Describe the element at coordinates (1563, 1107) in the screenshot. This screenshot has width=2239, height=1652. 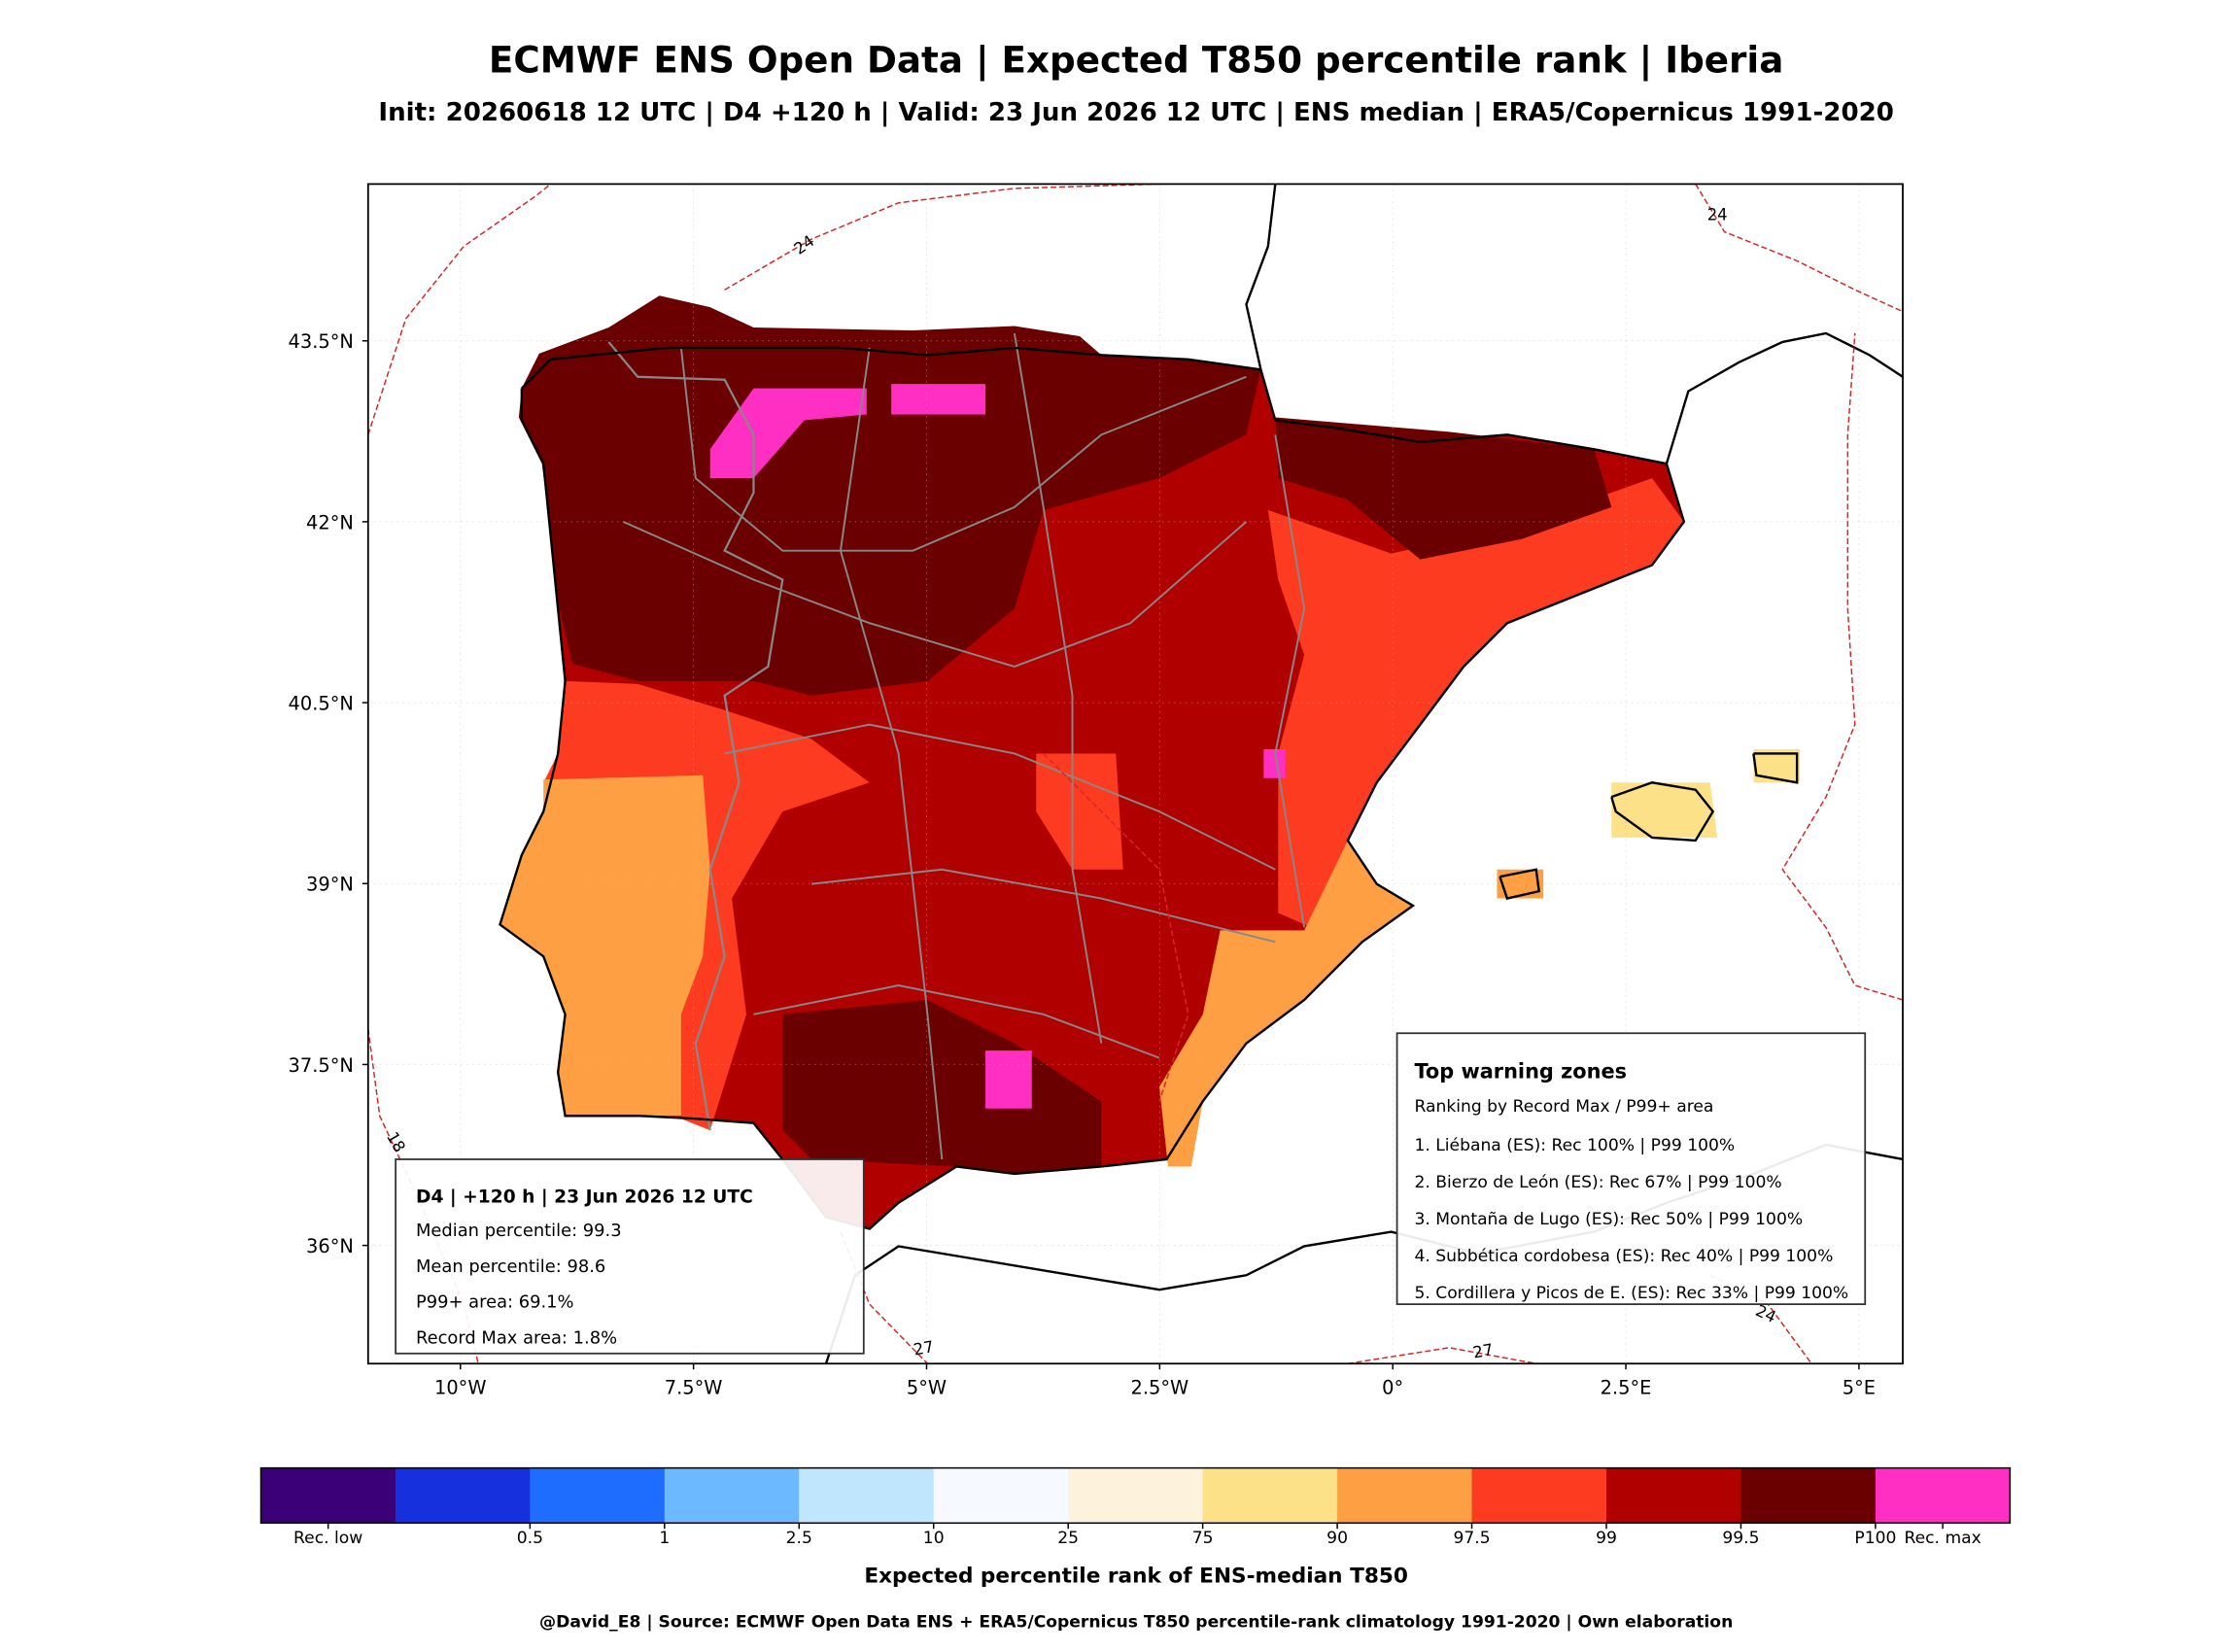
I see `warning-subtitle: Ranking by Record Max / P99+ area` at that location.